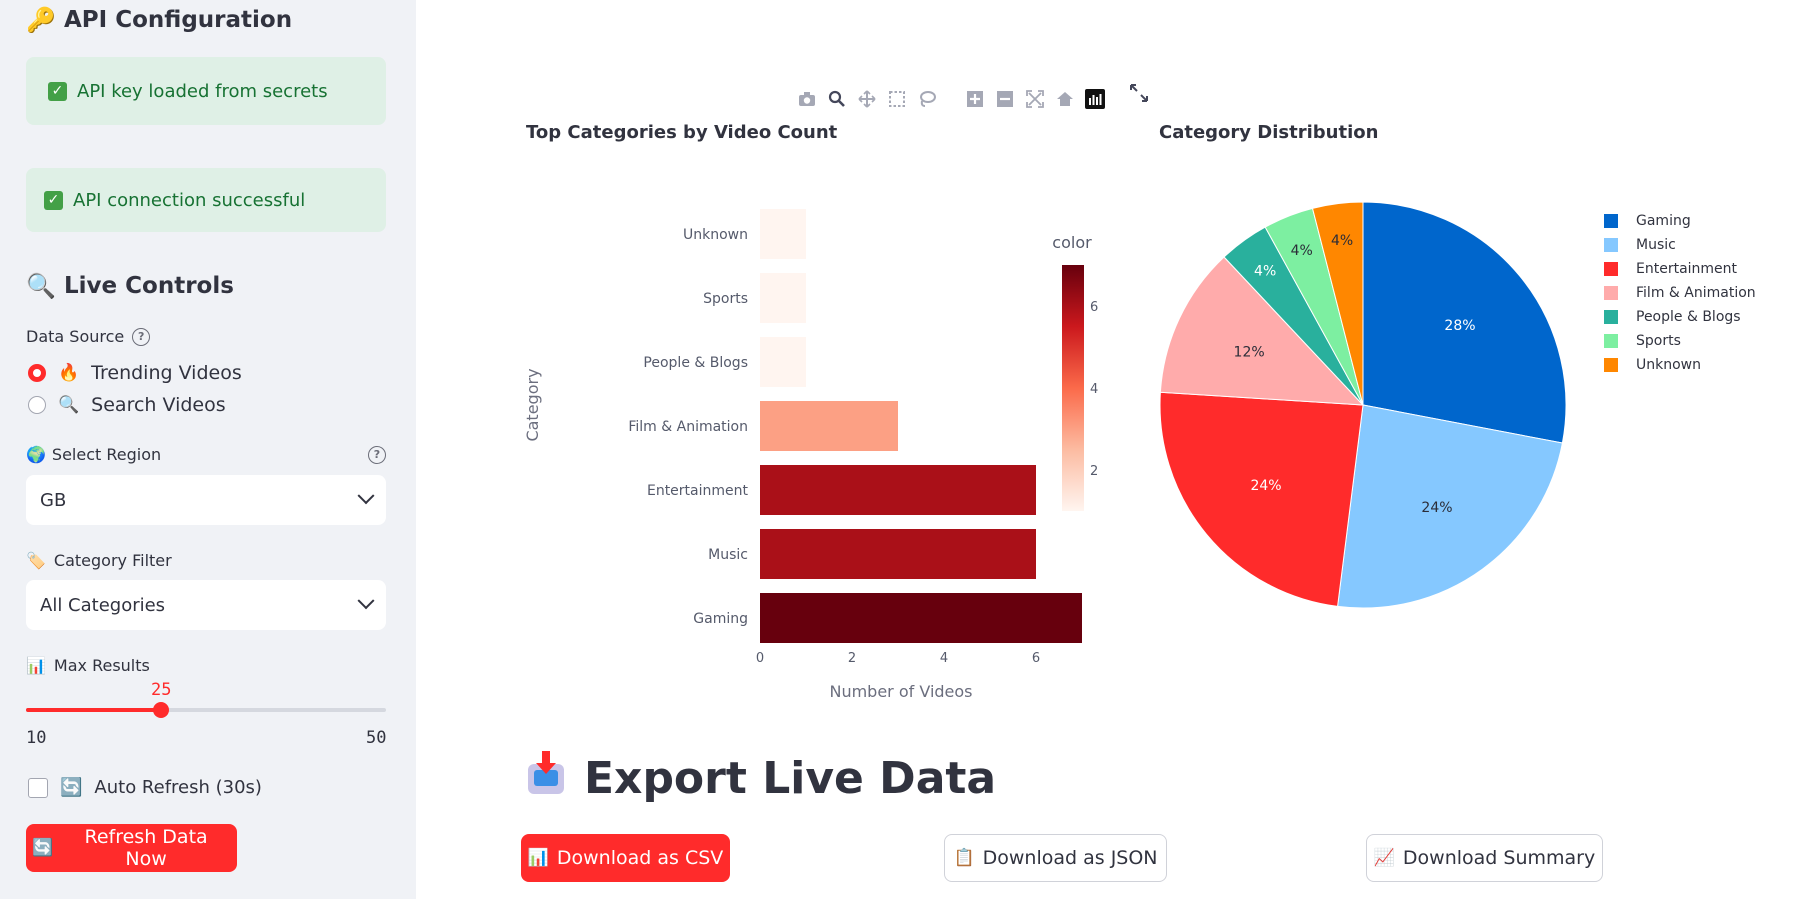 Image resolution: width=1806 pixels, height=899 pixels. I want to click on legend-item: People & Blogs, so click(1672, 317).